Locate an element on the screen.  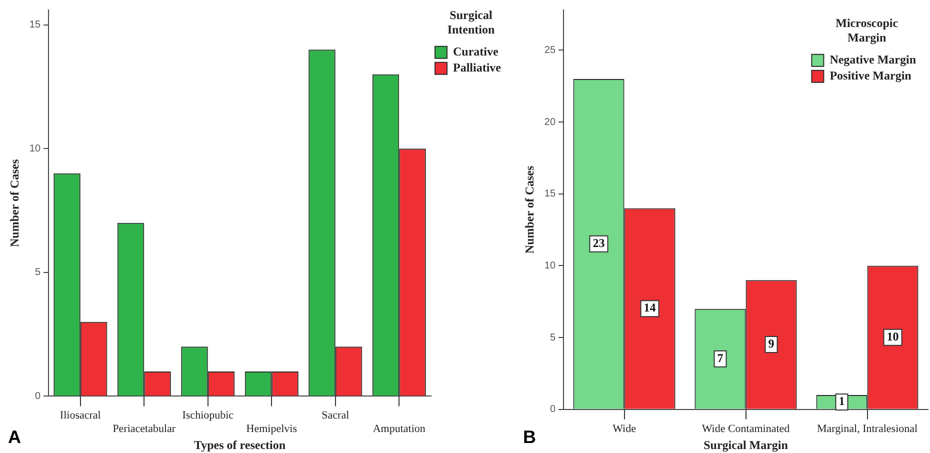
text: A is located at coordinates (14, 436).